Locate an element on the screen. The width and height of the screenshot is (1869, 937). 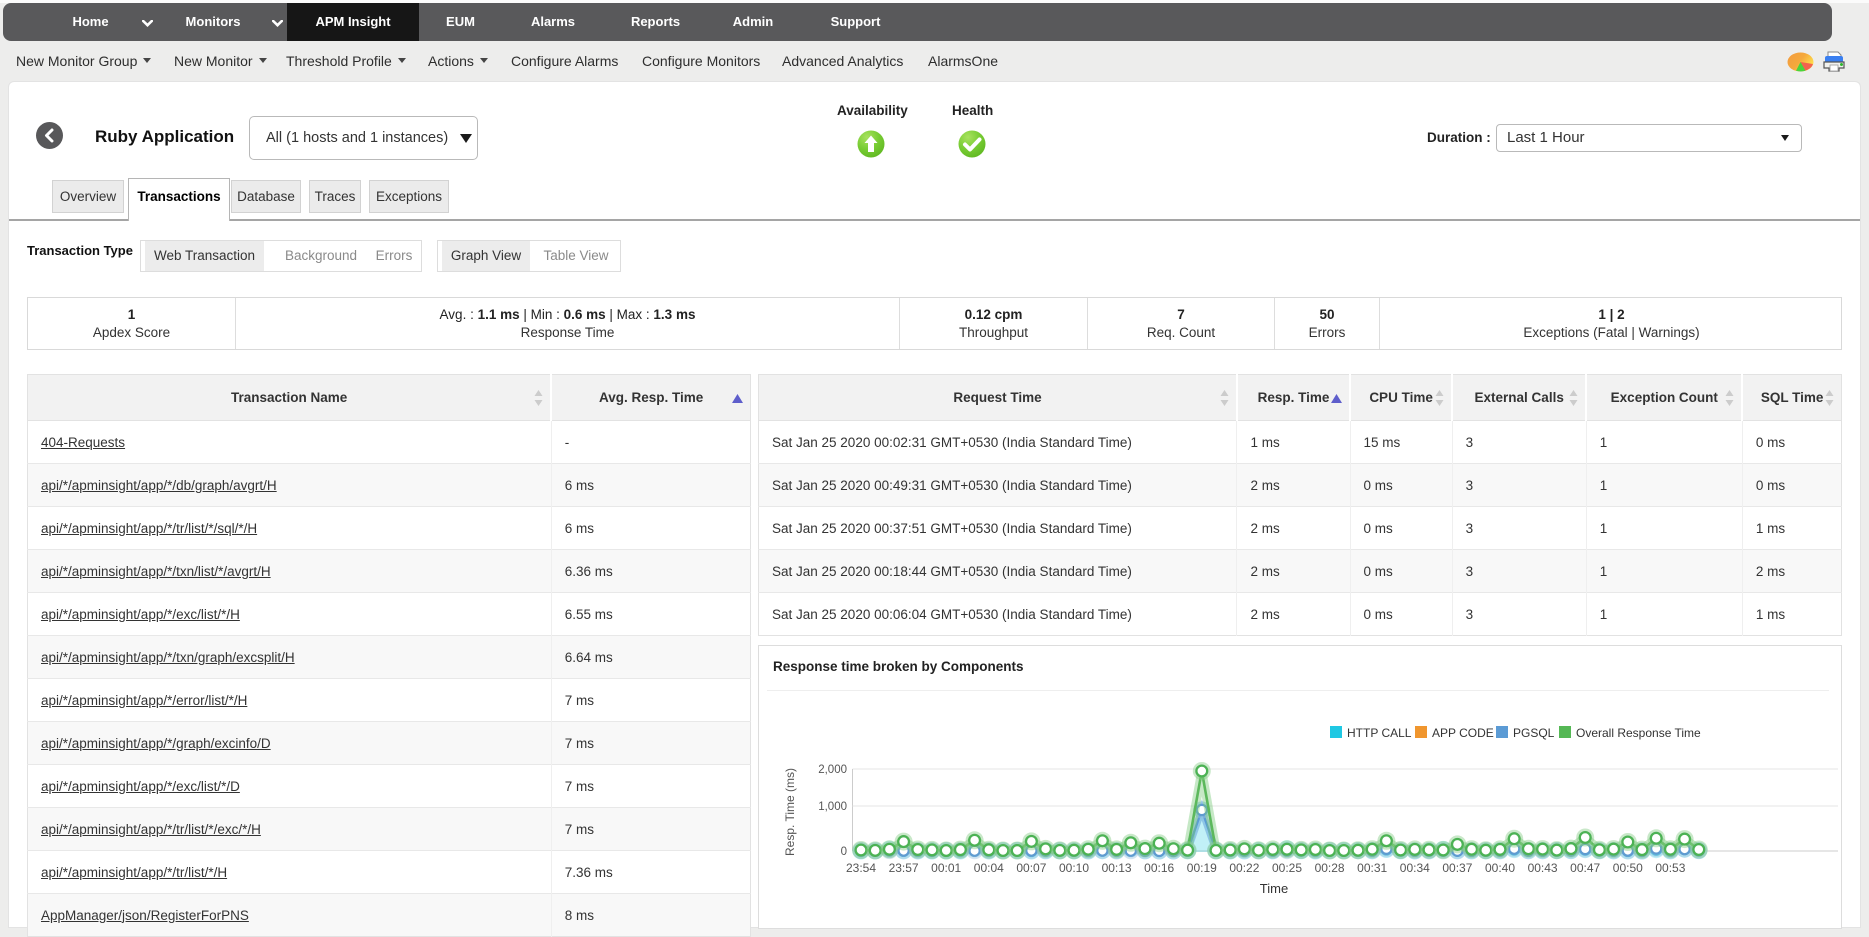
svg-text: 23:57 is located at coordinates (904, 868).